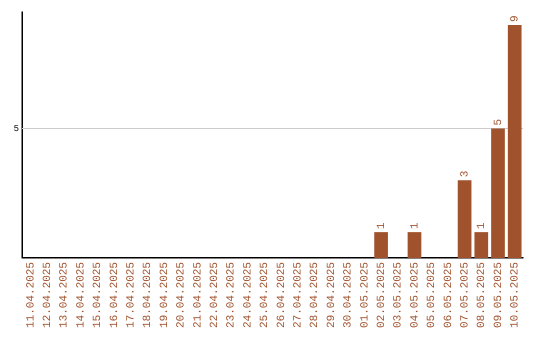 The image size is (540, 340). Describe the element at coordinates (482, 295) in the screenshot. I see `x-tick-label: 08.05.2025` at that location.